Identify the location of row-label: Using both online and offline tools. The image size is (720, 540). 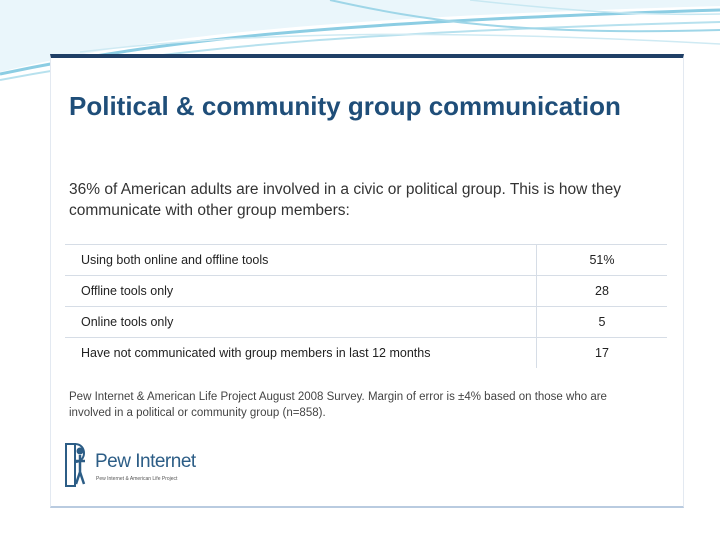
(301, 260).